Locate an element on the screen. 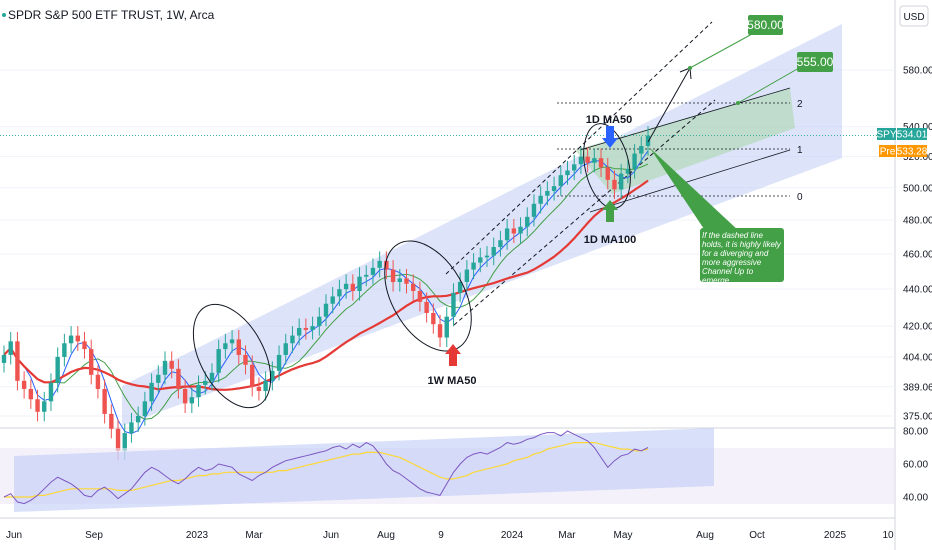 This screenshot has height=550, width=932. pre-tag-value: 533.28 is located at coordinates (912, 152).